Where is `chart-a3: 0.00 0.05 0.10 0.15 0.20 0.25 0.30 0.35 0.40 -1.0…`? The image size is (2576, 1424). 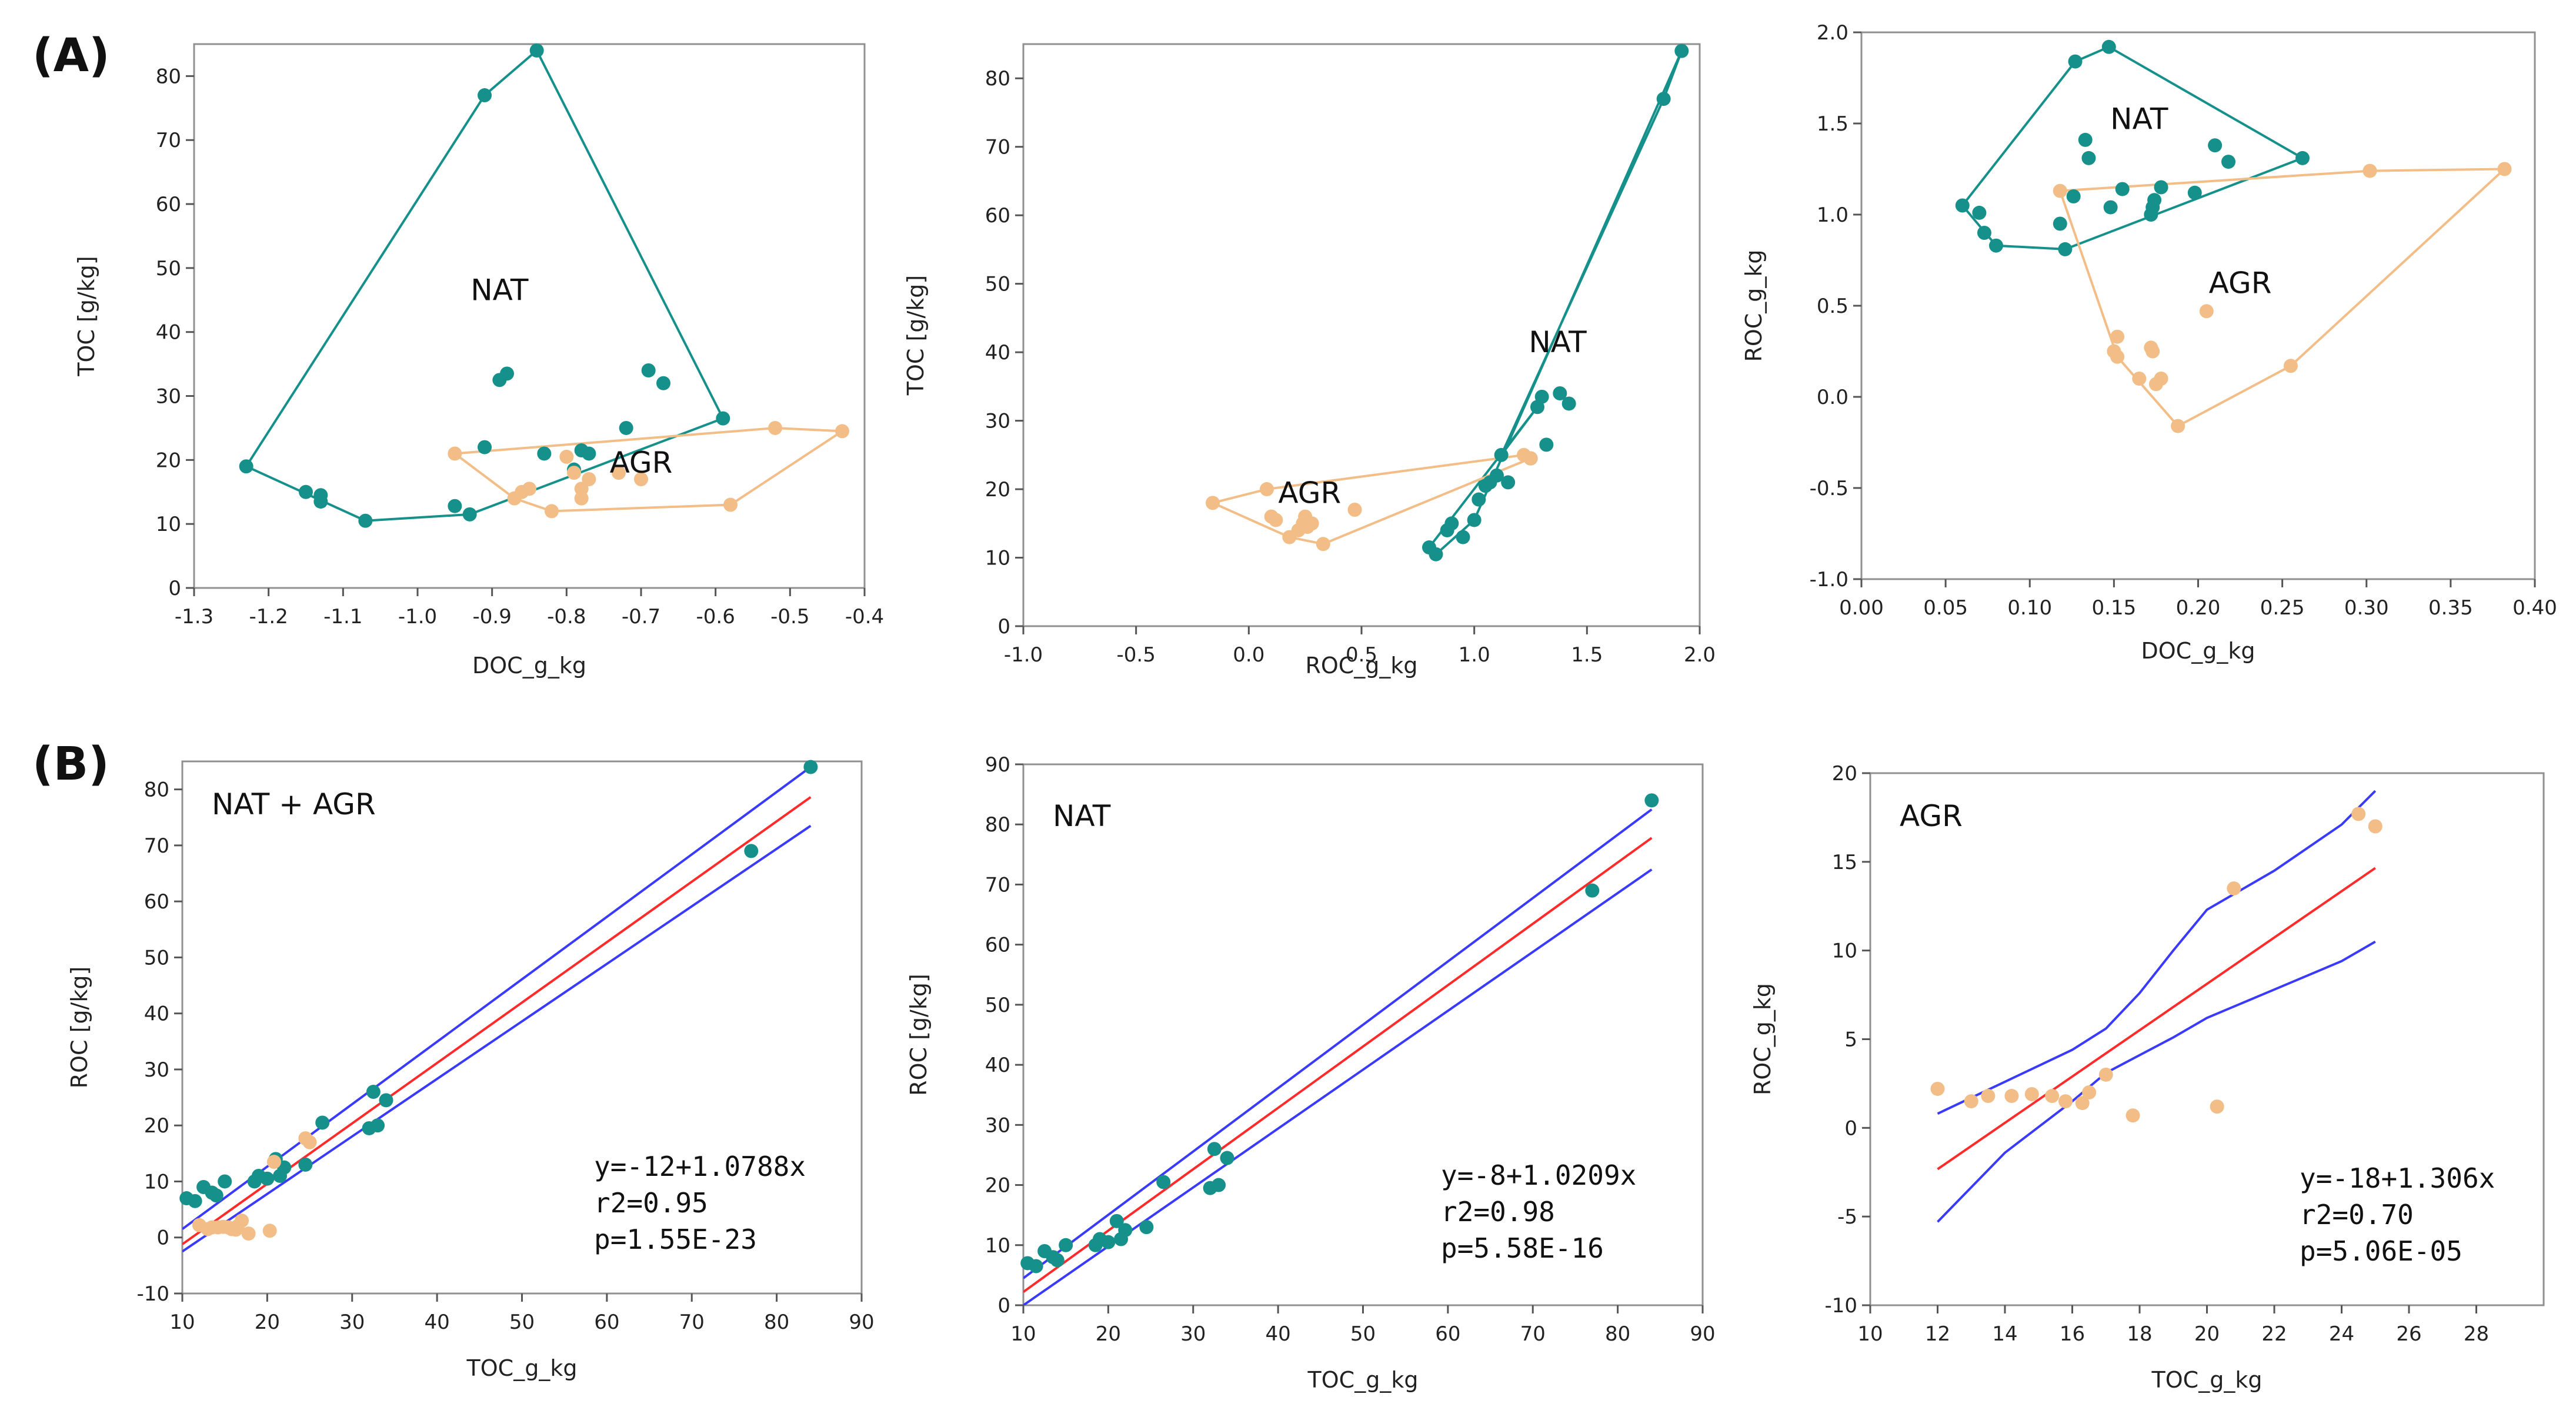
chart-a3: 0.00 0.05 0.10 0.15 0.20 0.25 0.30 0.35 0.40 -1.0… is located at coordinates (2149, 342).